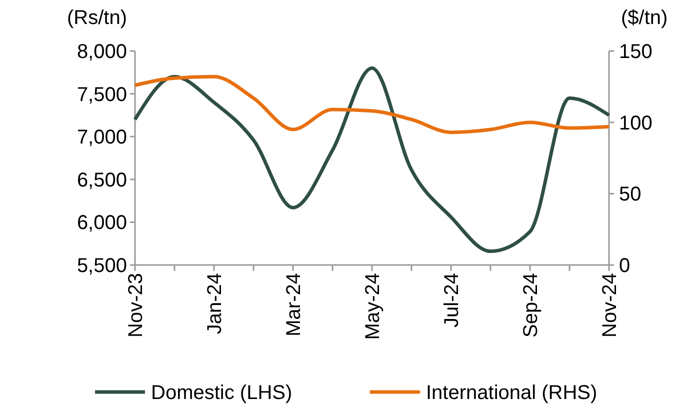  I want to click on y2-tick-label: 150, so click(635, 52).